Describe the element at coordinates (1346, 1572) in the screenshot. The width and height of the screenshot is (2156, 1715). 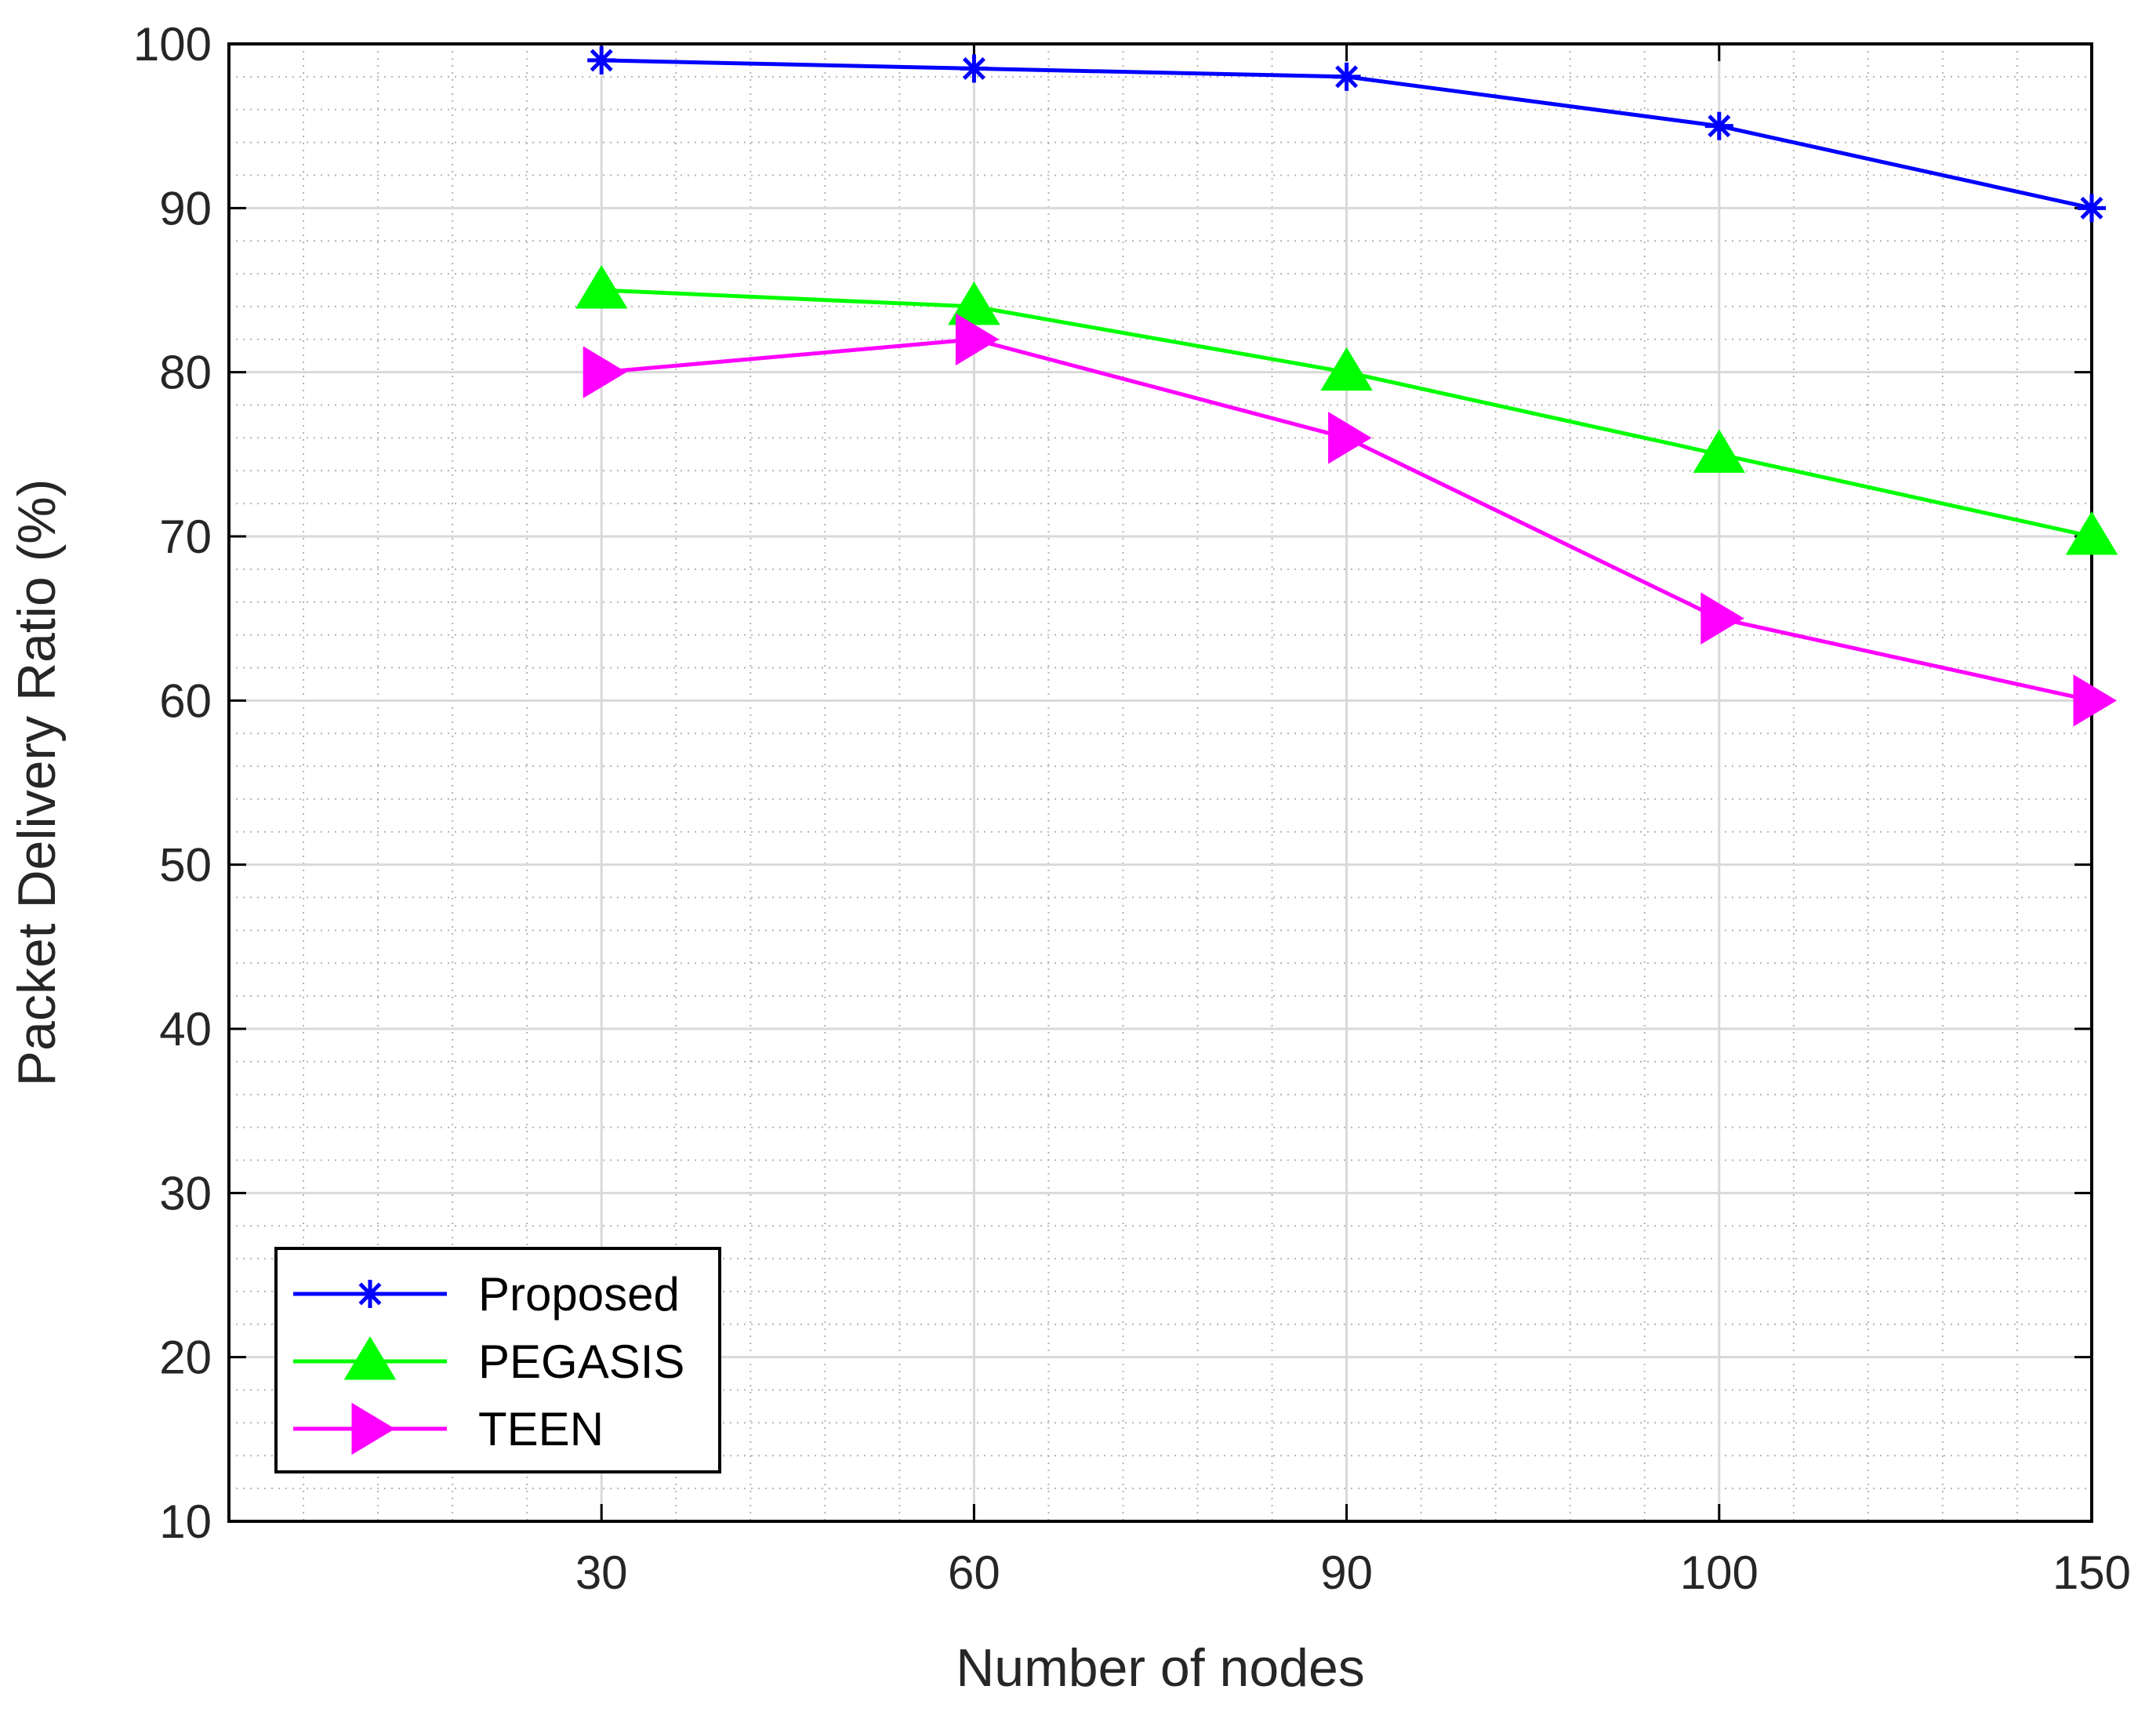
I see `x-tick-label: 90` at that location.